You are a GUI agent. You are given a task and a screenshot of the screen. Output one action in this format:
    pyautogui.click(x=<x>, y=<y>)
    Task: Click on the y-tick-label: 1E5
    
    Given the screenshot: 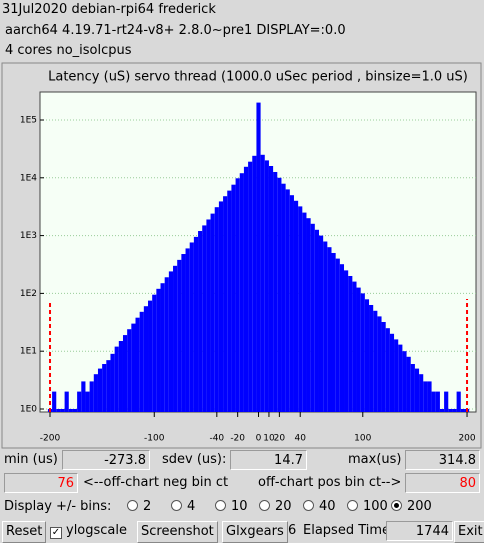 What is the action you would take?
    pyautogui.click(x=28, y=120)
    